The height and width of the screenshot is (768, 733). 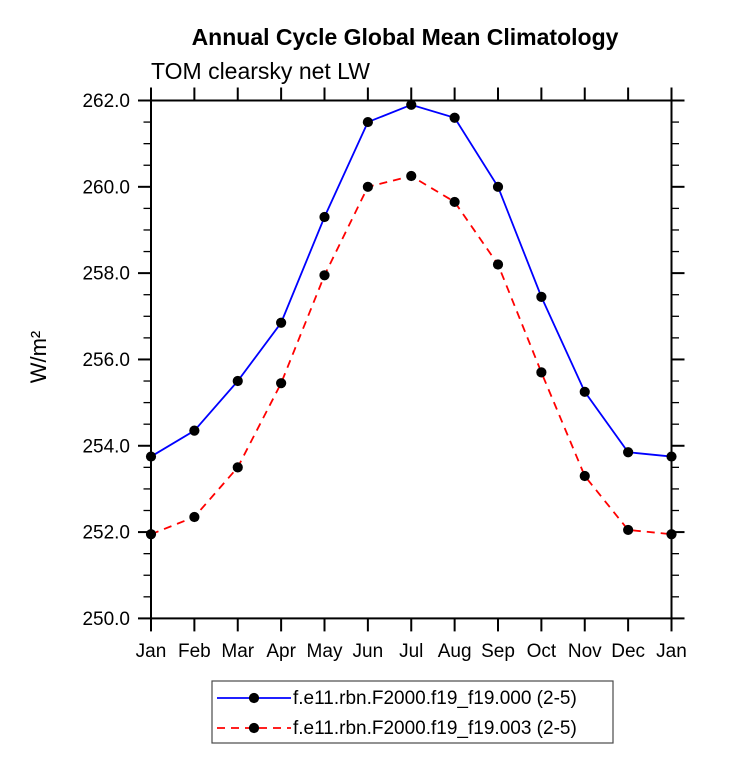 What do you see at coordinates (405, 37) in the screenshot?
I see `chart-title: Annual Cycle Global Mean Climatology` at bounding box center [405, 37].